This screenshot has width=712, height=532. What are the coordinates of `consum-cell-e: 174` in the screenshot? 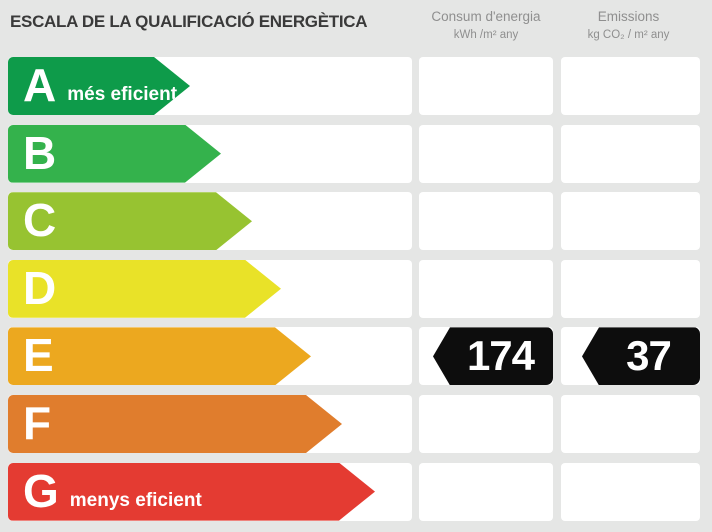 It's located at (486, 356).